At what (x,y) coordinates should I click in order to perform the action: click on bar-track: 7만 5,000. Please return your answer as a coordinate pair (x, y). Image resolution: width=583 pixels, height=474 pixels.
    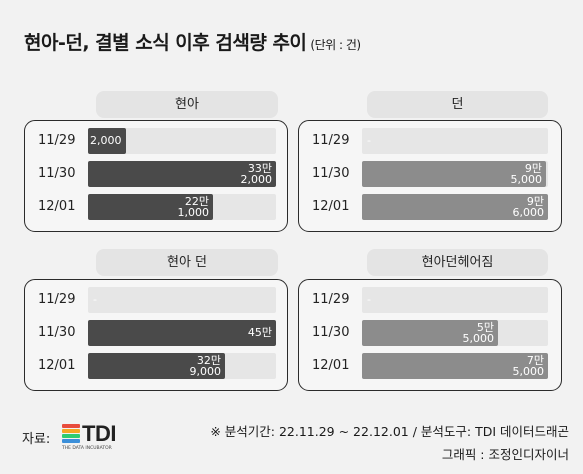
    Looking at the image, I should click on (455, 366).